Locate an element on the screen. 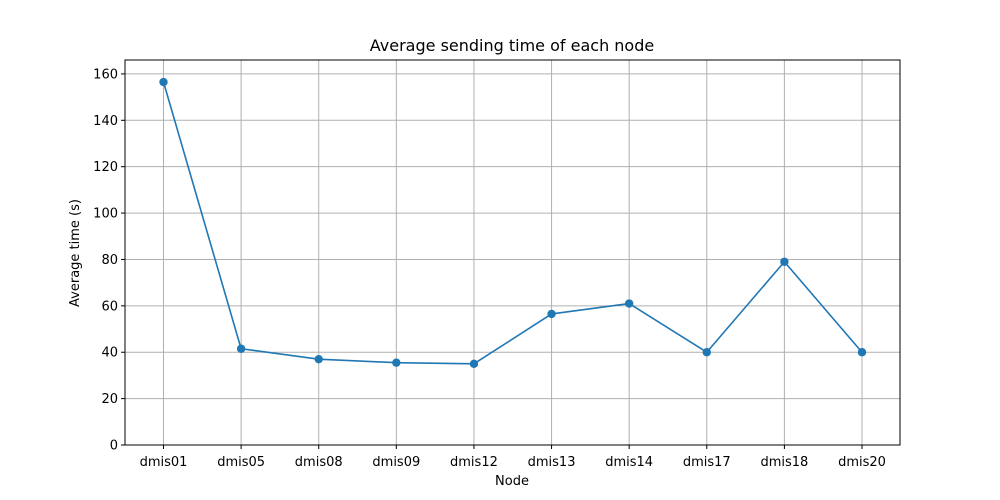 Image resolution: width=1000 pixels, height=500 pixels. x-tick-label: dmis14 is located at coordinates (629, 462).